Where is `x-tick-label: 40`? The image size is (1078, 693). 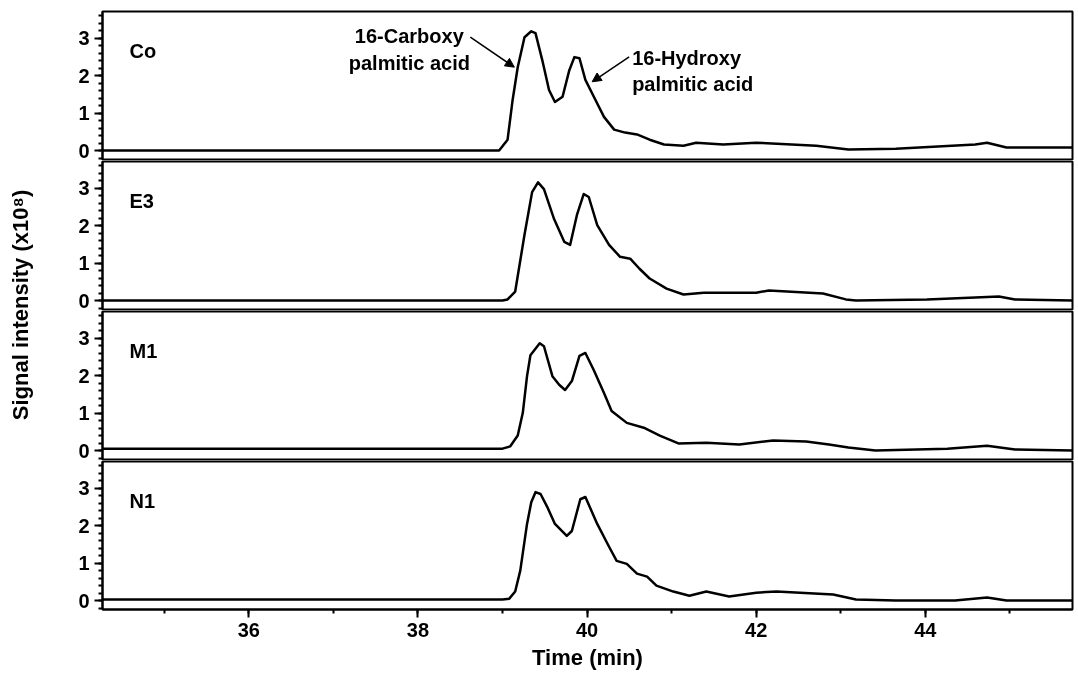
x-tick-label: 40 is located at coordinates (587, 629).